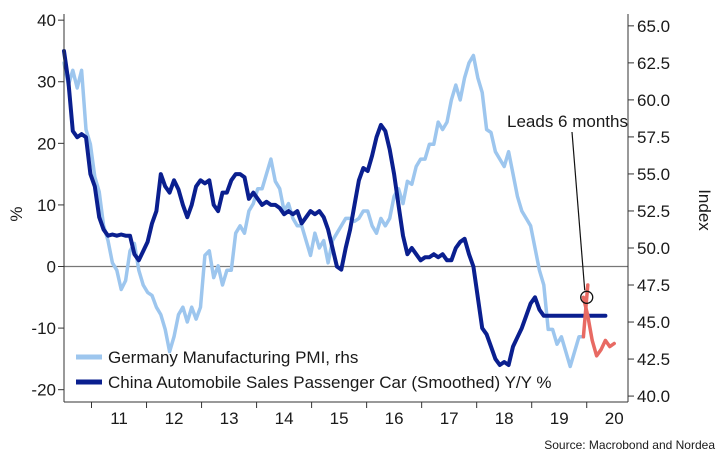 This screenshot has height=460, width=720. I want to click on left-axis: -20 -10 0 10 20 30 40, so click(48, 206).